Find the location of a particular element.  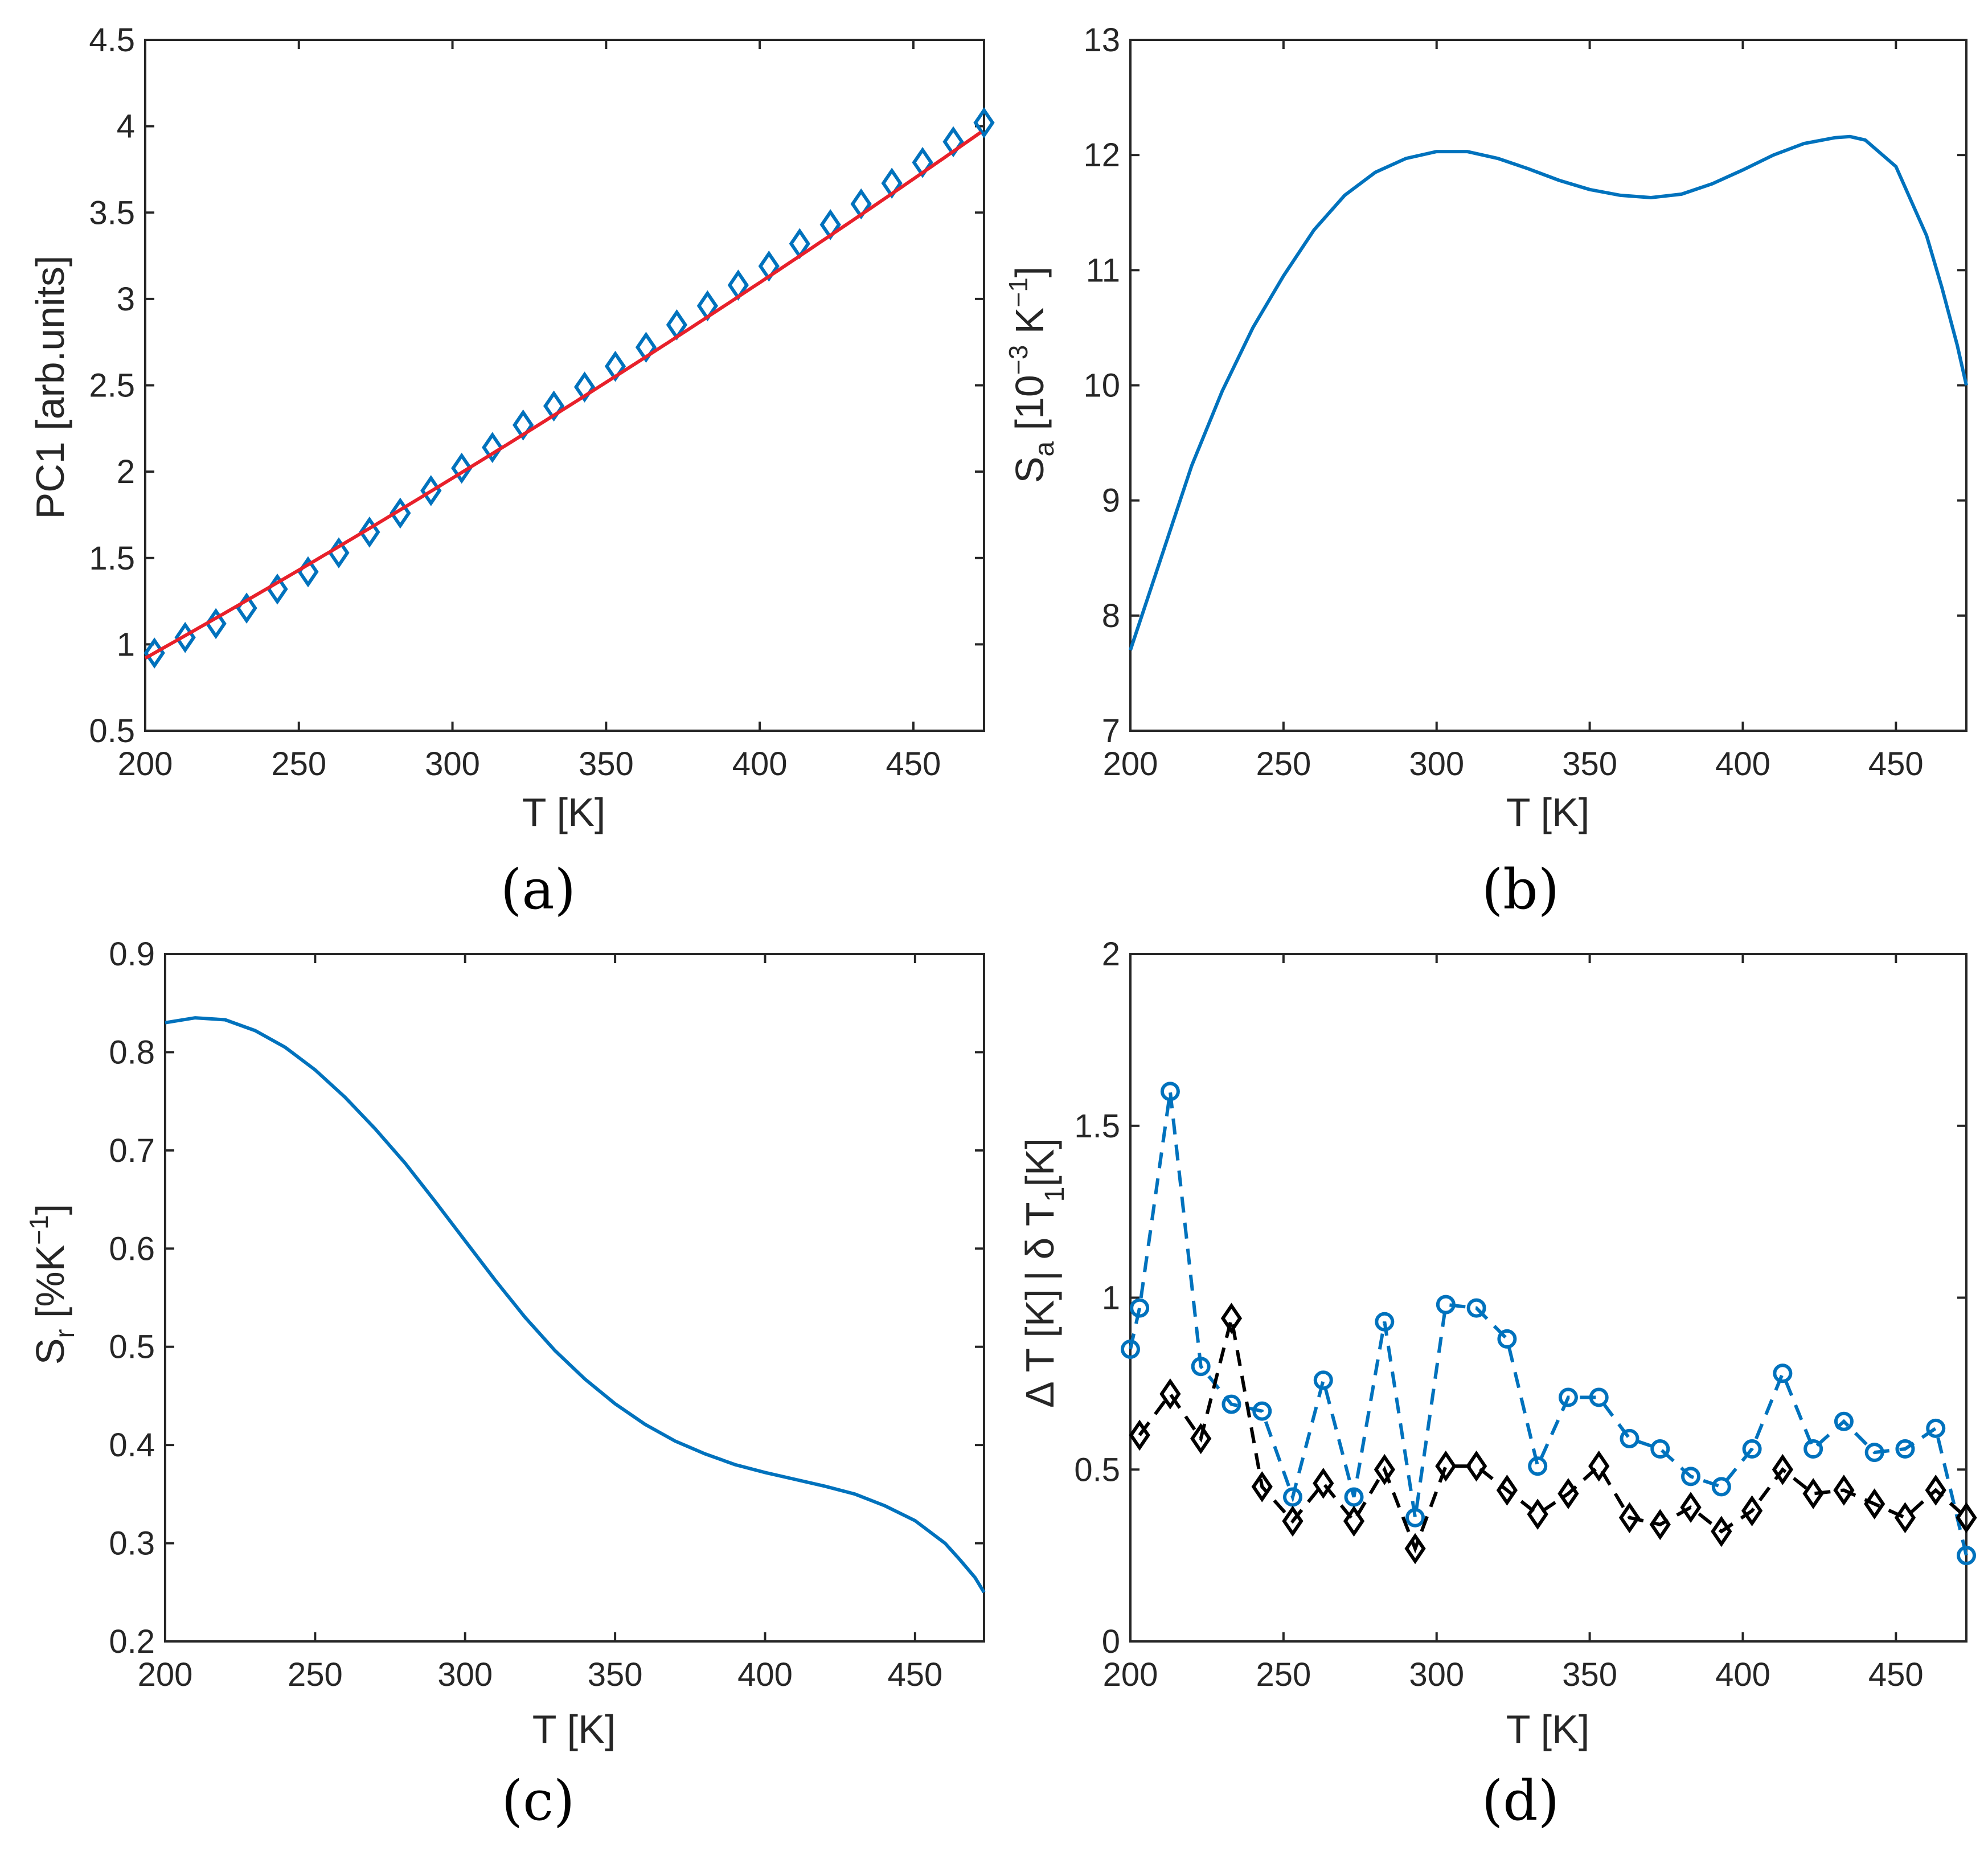

panel-c-x-tick-label: 300 is located at coordinates (465, 1674).